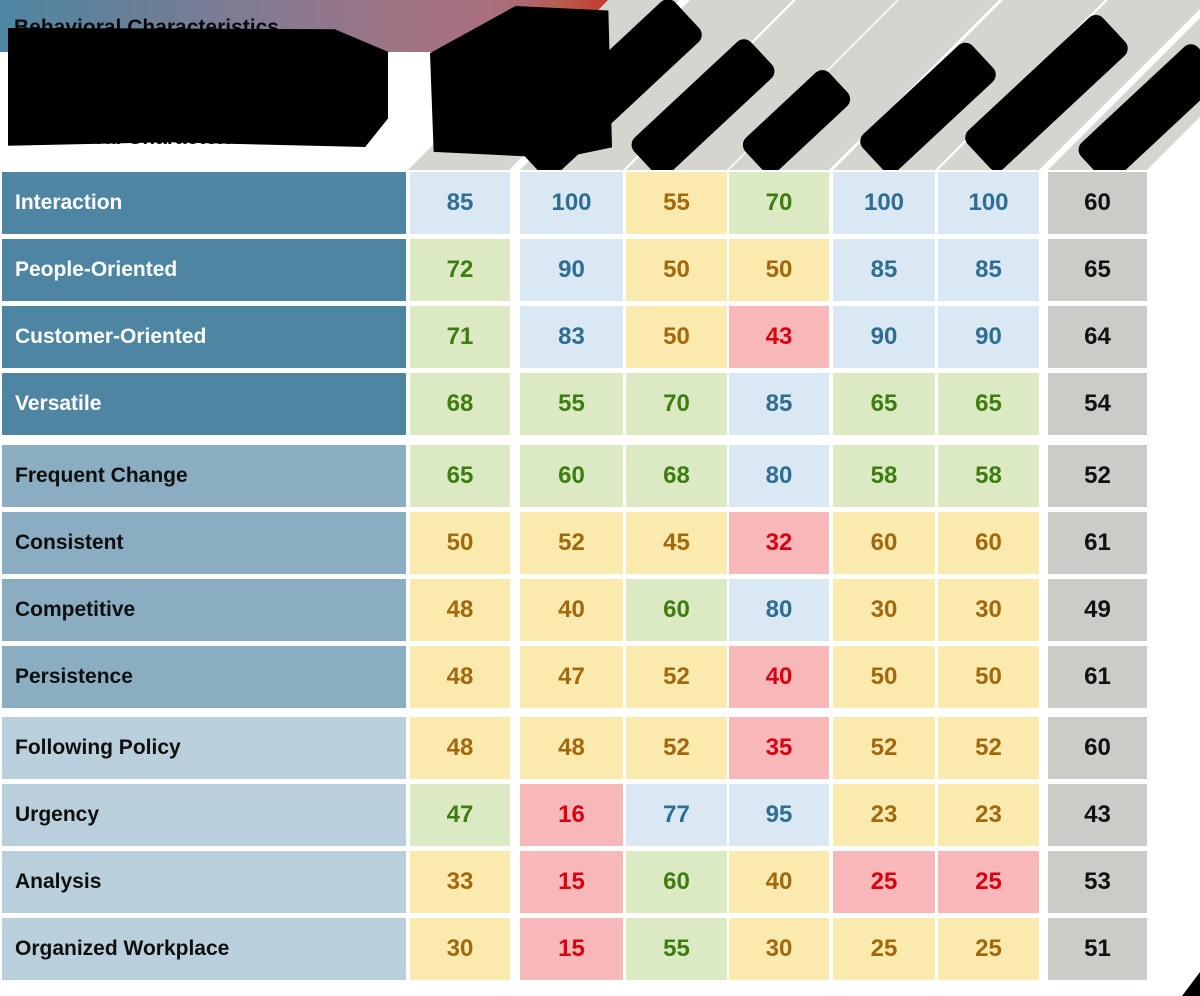 The height and width of the screenshot is (996, 1200). I want to click on row-label: Persistence, so click(204, 677).